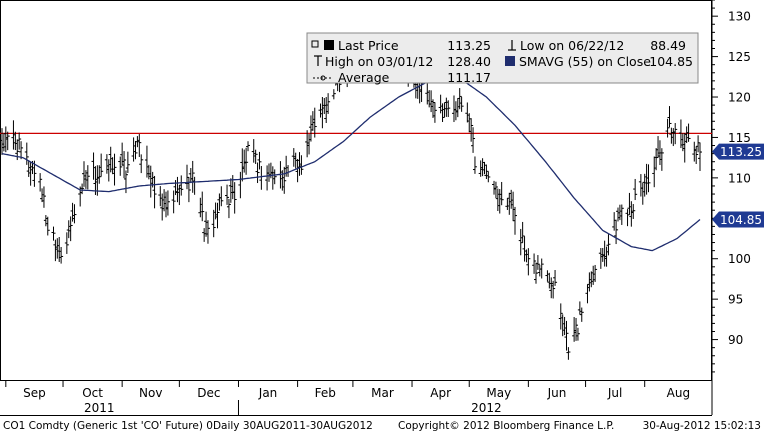  What do you see at coordinates (735, 340) in the screenshot?
I see `y-tick-label: 90` at bounding box center [735, 340].